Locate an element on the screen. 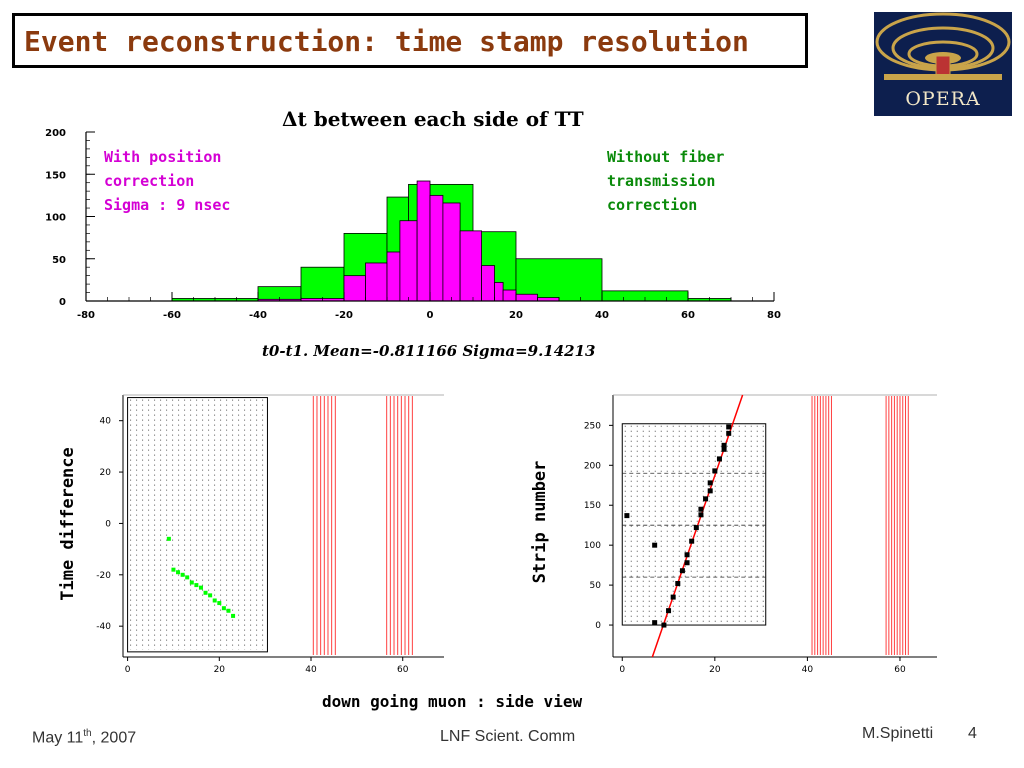  histogram-y-tick-label: 50 is located at coordinates (59, 260).